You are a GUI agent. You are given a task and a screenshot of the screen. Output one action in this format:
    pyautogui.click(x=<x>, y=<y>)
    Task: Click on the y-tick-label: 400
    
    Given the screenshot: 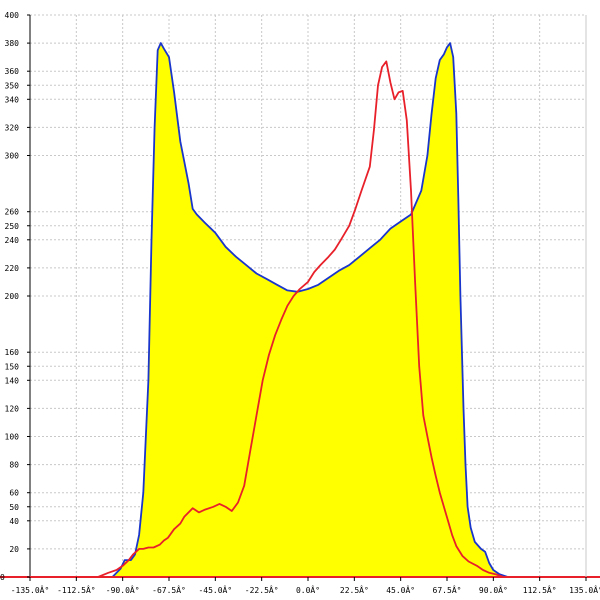 What is the action you would take?
    pyautogui.click(x=12, y=15)
    